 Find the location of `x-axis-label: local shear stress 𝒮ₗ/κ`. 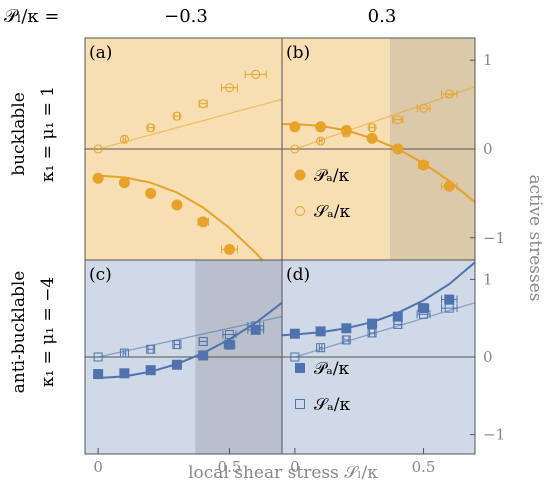

x-axis-label: local shear stress 𝒮ₗ/κ is located at coordinates (283, 473).